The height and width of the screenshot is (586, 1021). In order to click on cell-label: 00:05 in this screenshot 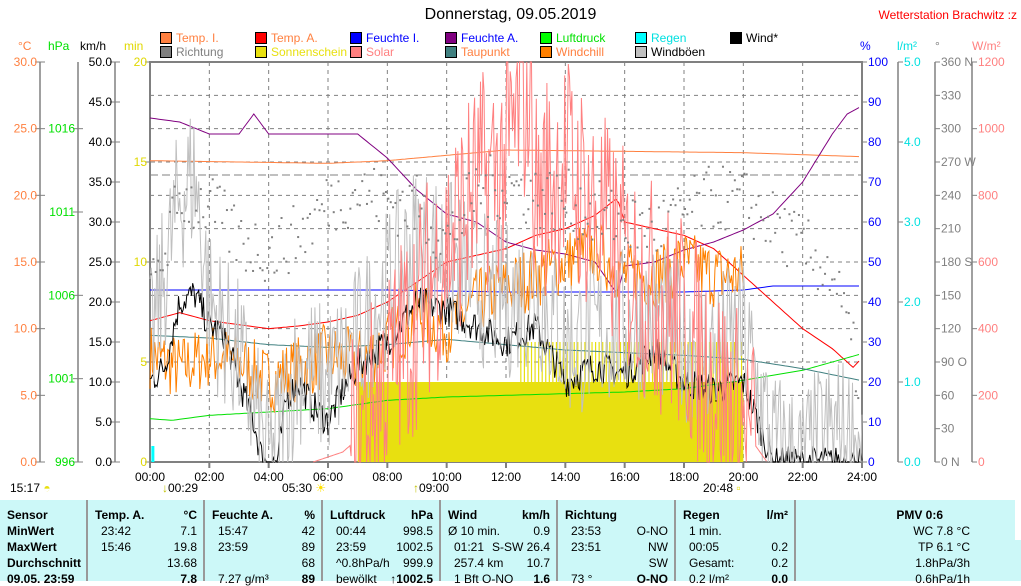, I will do `click(704, 547)`.